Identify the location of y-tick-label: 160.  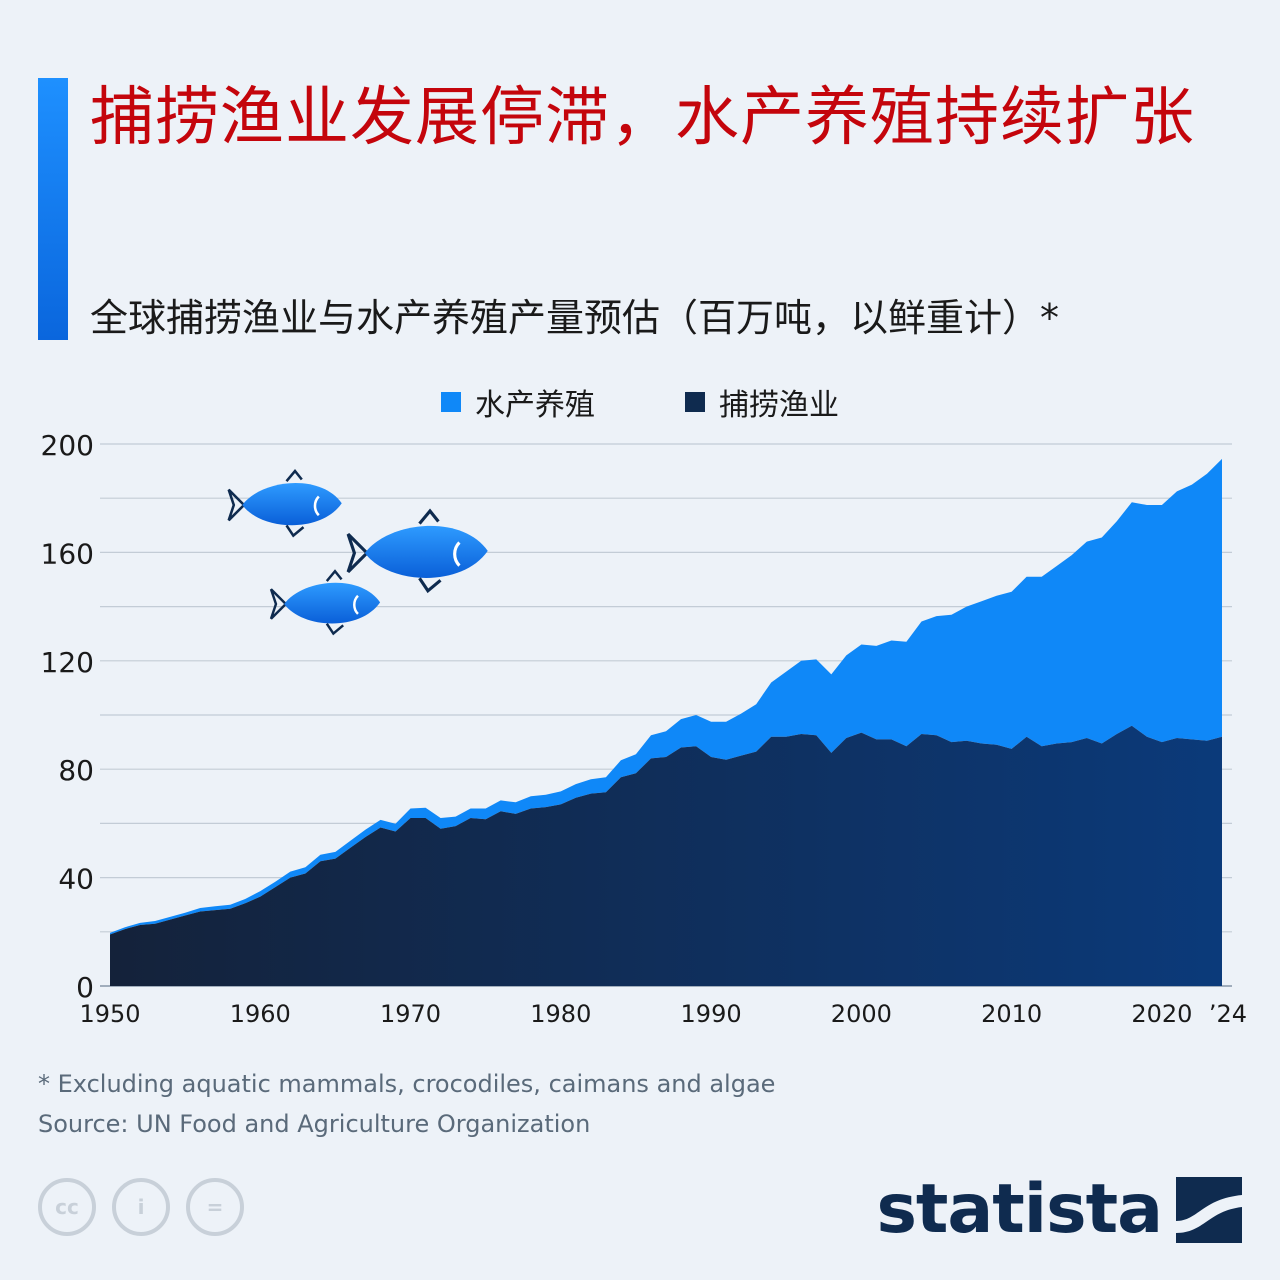
(67, 553).